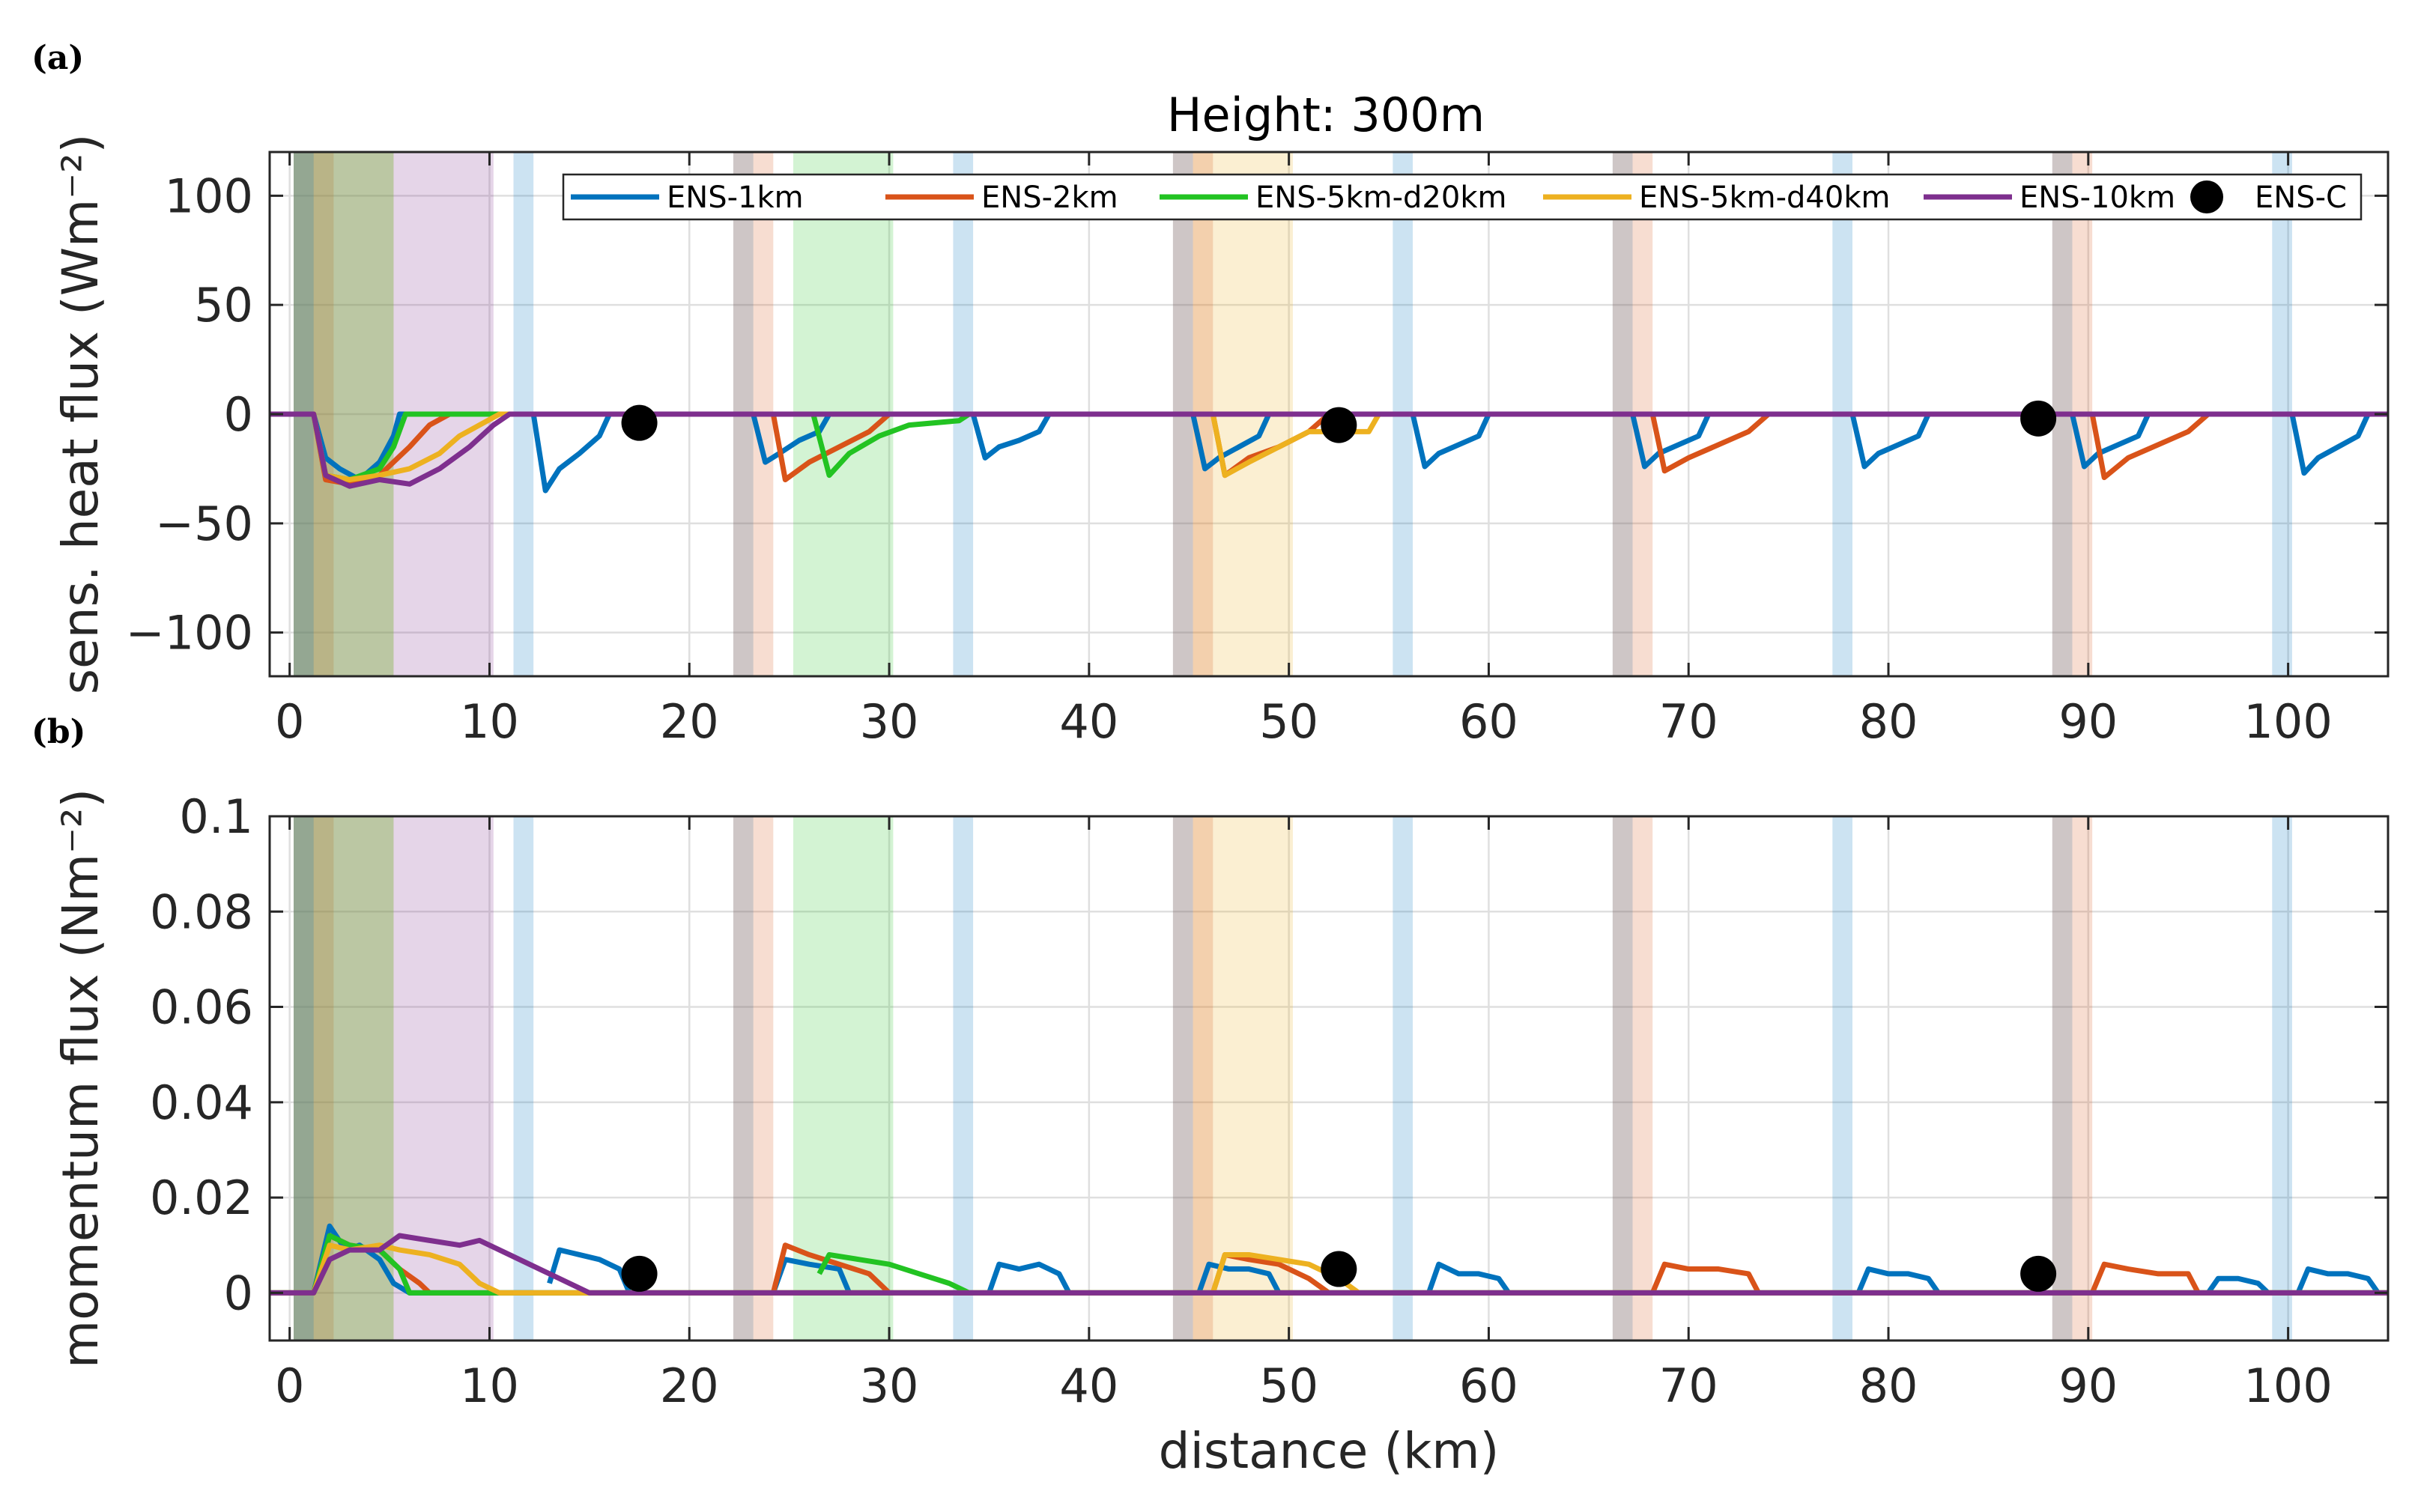  I want to click on legend-box, so click(1462, 197).